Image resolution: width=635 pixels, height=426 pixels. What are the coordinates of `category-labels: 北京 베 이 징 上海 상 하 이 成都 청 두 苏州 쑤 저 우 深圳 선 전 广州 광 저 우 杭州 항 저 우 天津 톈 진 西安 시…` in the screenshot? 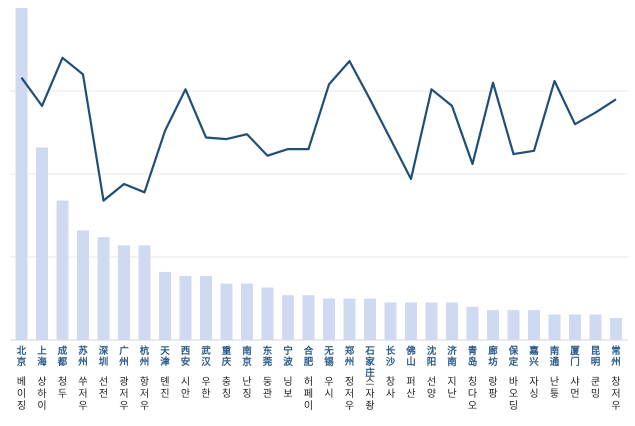 It's located at (319, 378).